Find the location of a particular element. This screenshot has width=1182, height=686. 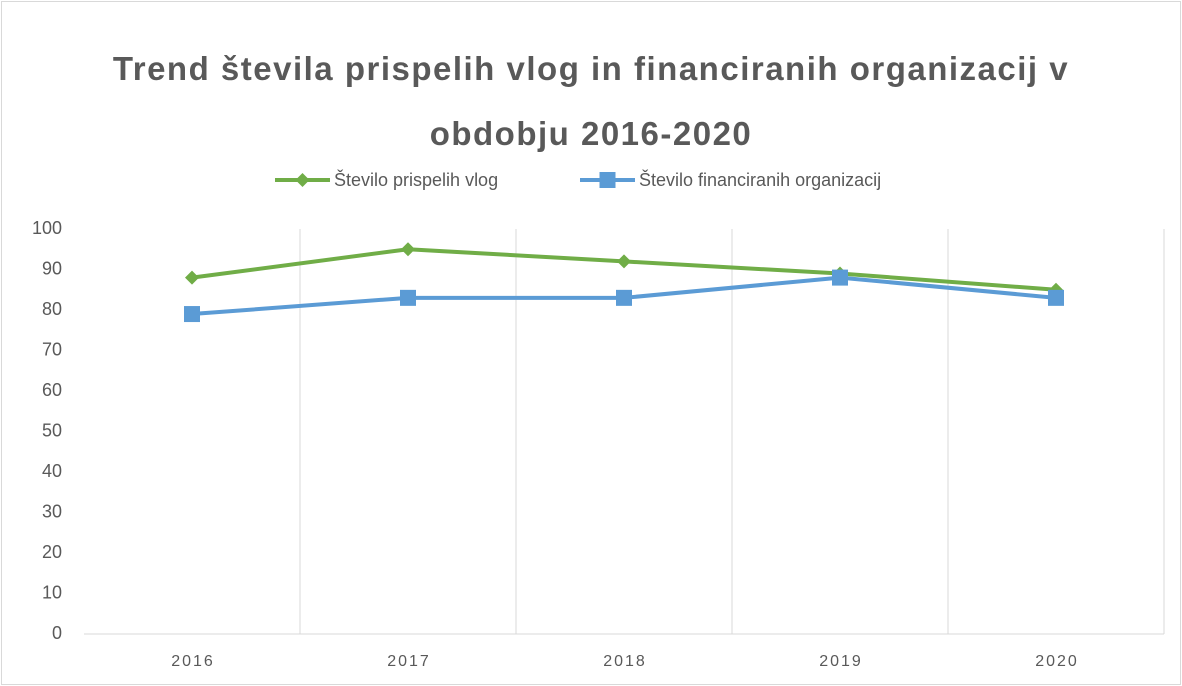

y-tick-label: 10 is located at coordinates (52, 592).